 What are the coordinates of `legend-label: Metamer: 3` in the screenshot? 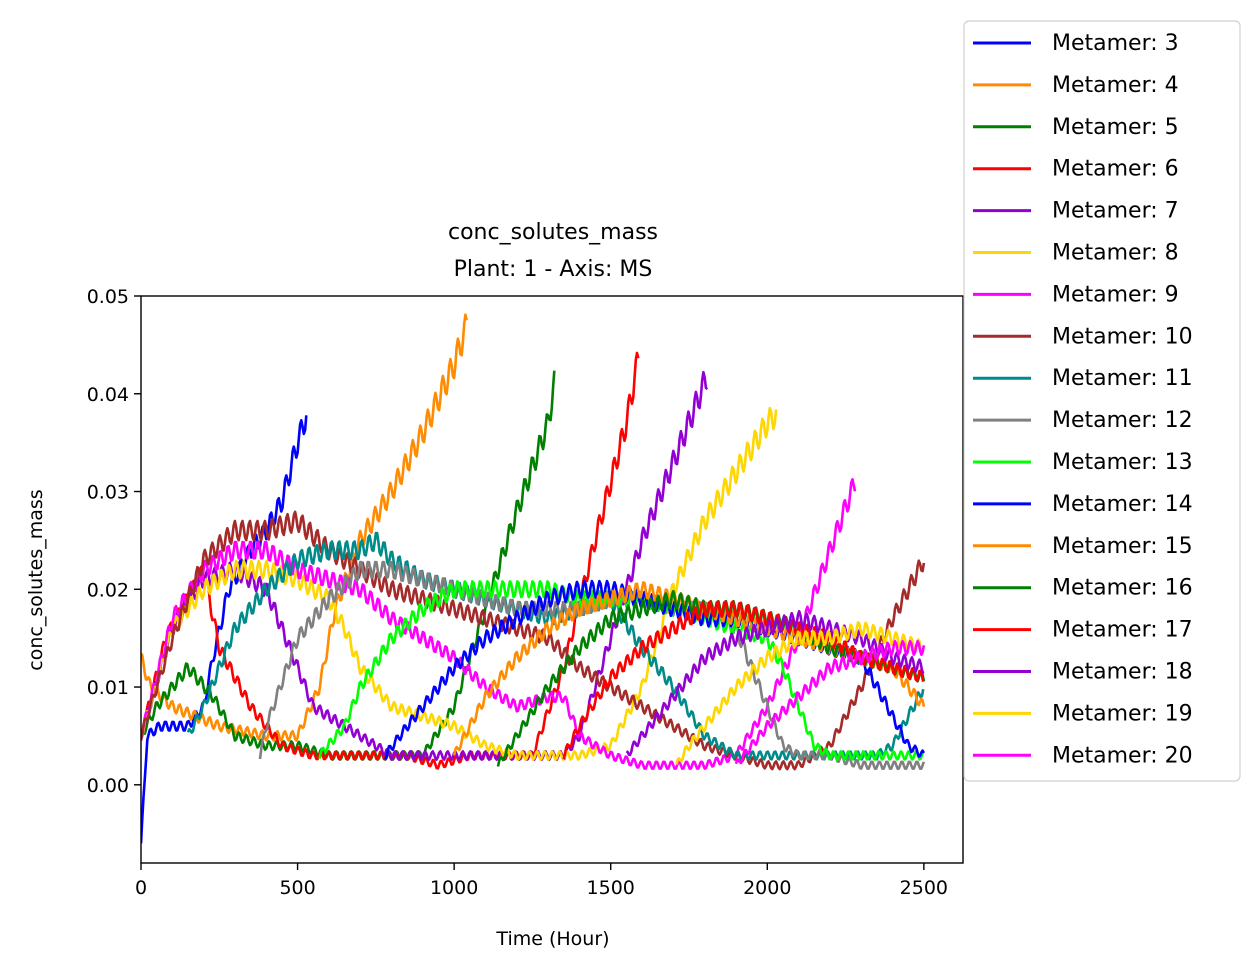 It's located at (1115, 43).